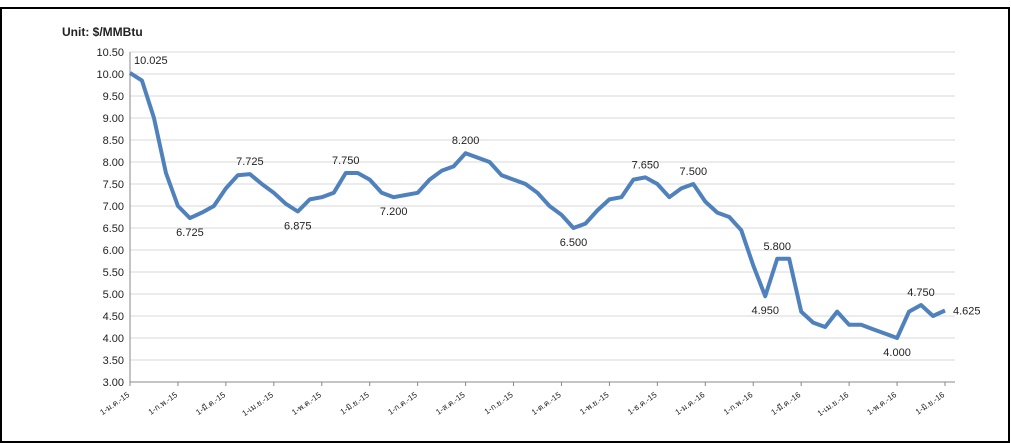 The height and width of the screenshot is (443, 1011). What do you see at coordinates (777, 247) in the screenshot?
I see `data-label: 5.800` at bounding box center [777, 247].